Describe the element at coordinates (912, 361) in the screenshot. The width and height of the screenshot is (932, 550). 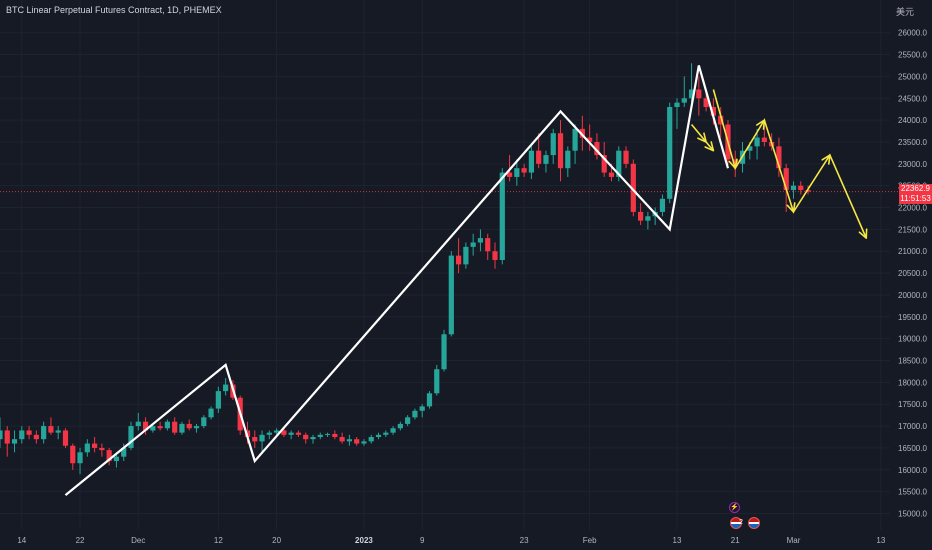
I see `y-tick-label: 18500.0` at that location.